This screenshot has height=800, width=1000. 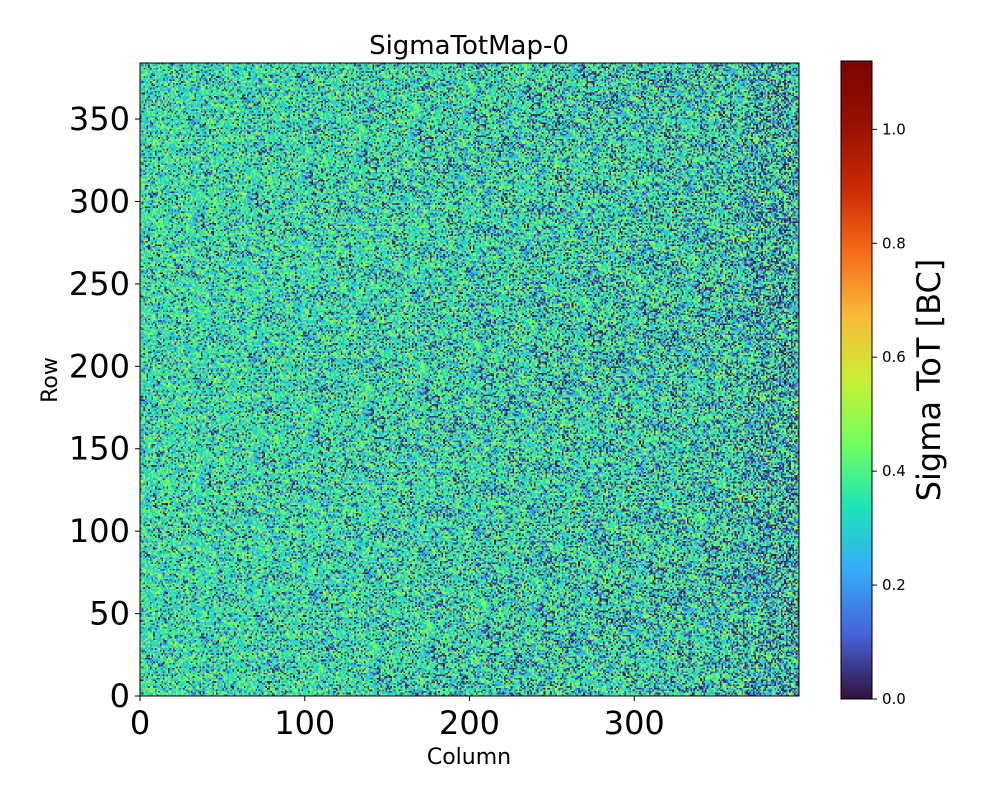 I want to click on y-tick-label: 0, so click(x=120, y=696).